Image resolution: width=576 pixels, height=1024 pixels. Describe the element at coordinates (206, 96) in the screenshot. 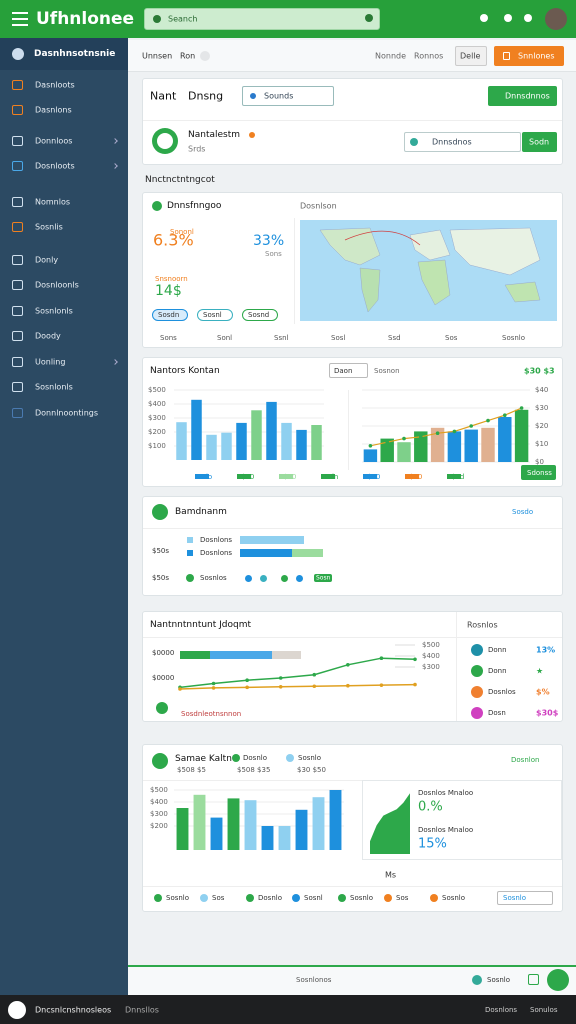

I see `heading: Dnsng` at that location.